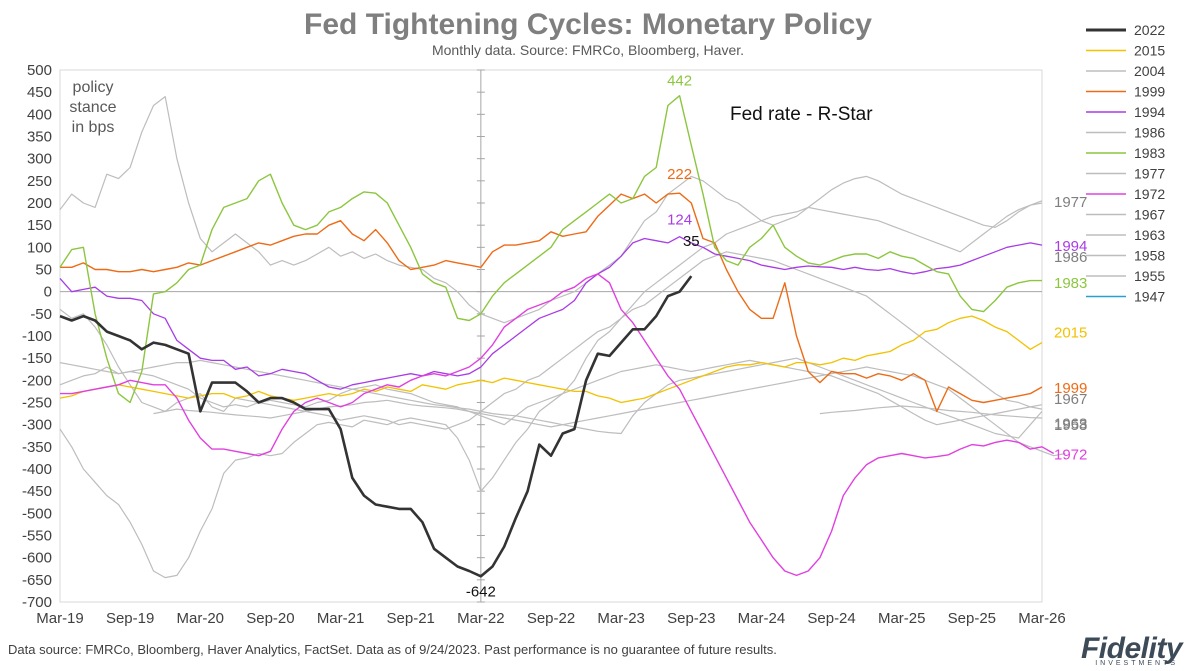  Describe the element at coordinates (1149, 153) in the screenshot. I see `legend-label-1983: 1983` at that location.